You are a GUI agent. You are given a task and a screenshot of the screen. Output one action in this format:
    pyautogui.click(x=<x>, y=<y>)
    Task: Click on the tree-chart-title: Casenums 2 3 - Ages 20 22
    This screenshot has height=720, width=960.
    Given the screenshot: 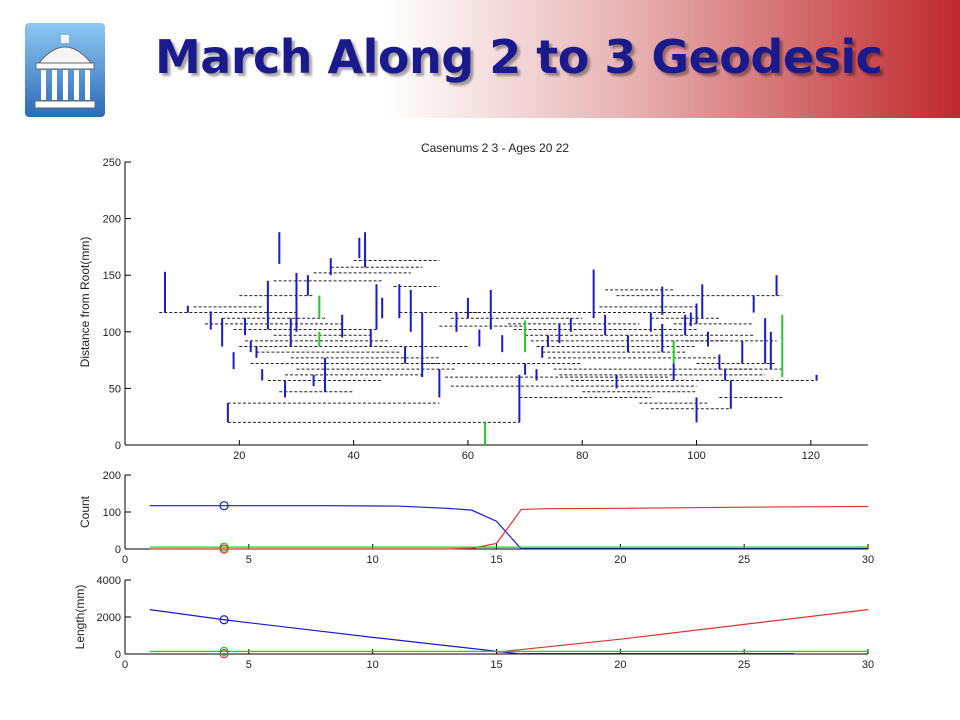 What is the action you would take?
    pyautogui.click(x=495, y=148)
    